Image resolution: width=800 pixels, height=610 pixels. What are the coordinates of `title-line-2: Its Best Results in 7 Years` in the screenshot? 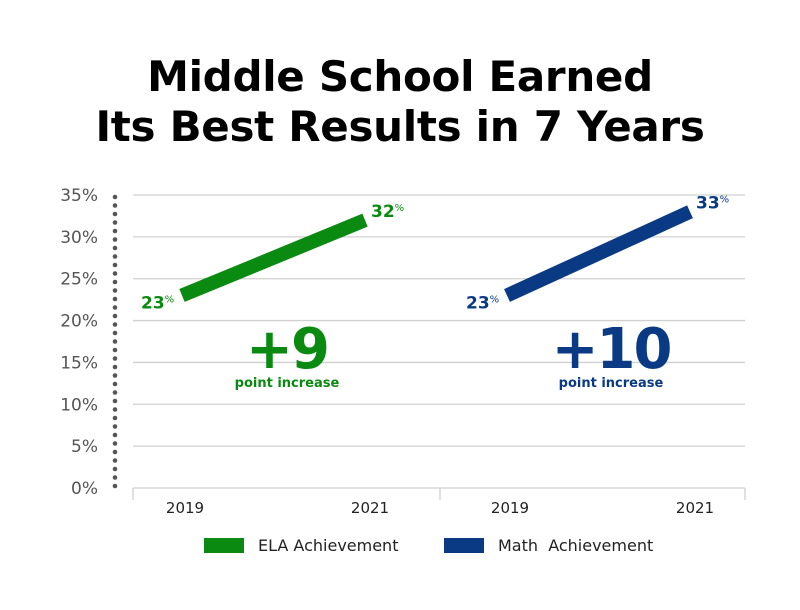 It's located at (400, 126).